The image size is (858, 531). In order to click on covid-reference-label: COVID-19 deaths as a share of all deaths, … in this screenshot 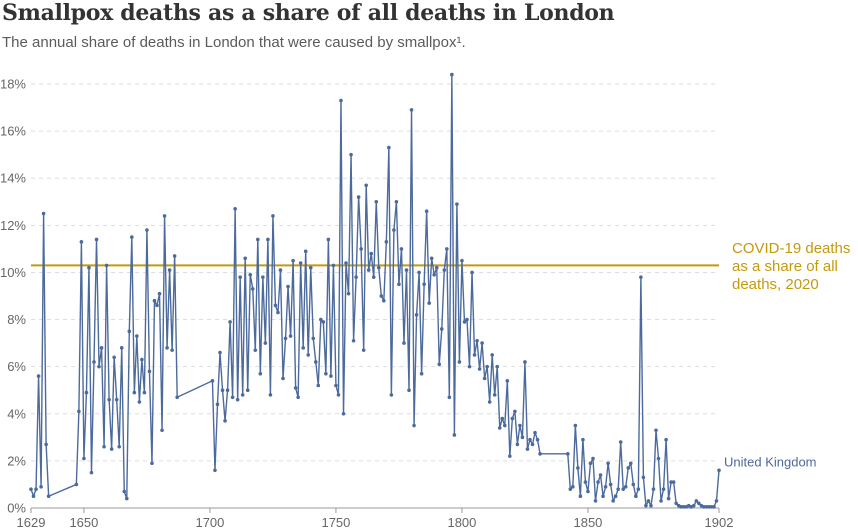, I will do `click(791, 266)`.